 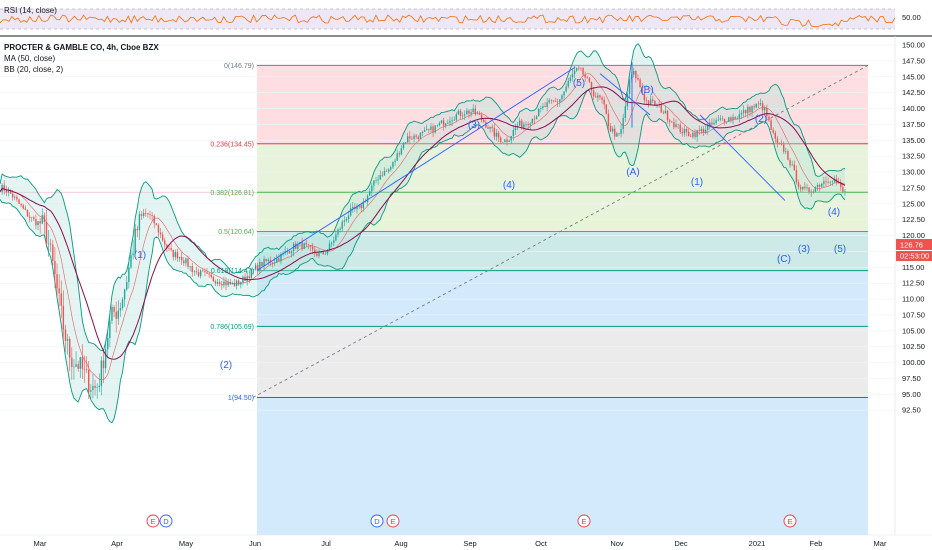 I want to click on bar-countdown: 02:53:00, so click(x=914, y=256).